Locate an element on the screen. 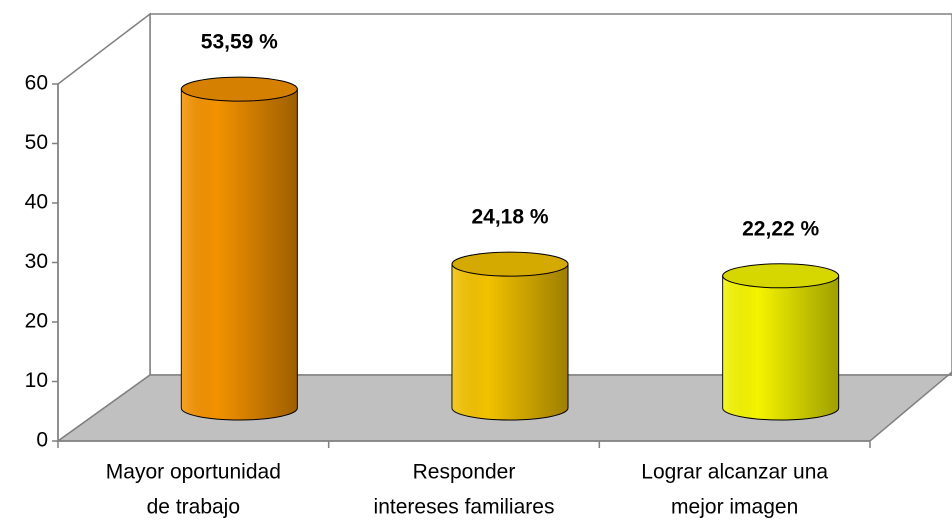 The width and height of the screenshot is (952, 528). y-tick-label: 60 is located at coordinates (36, 83).